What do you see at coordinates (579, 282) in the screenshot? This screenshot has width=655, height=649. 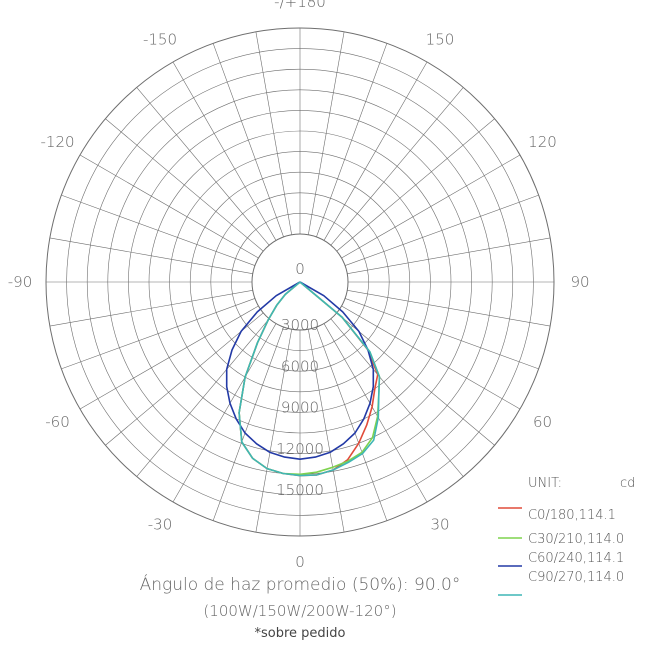 I see `angle-tick-label: 90` at bounding box center [579, 282].